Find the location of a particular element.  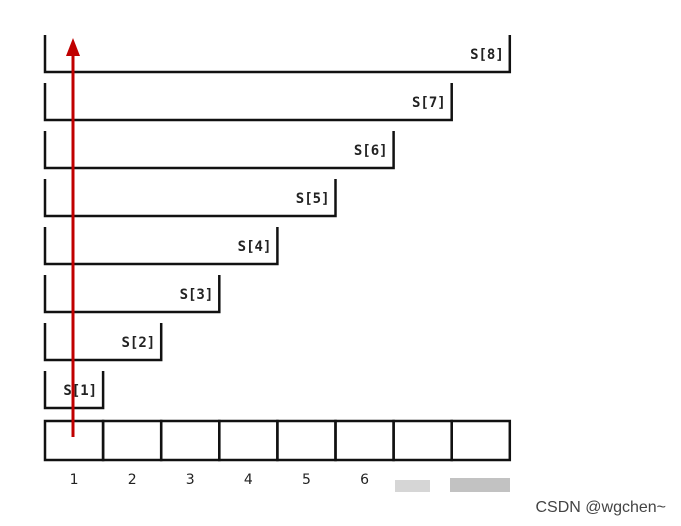

watermark: CSDN @wgchen~ is located at coordinates (600, 507).